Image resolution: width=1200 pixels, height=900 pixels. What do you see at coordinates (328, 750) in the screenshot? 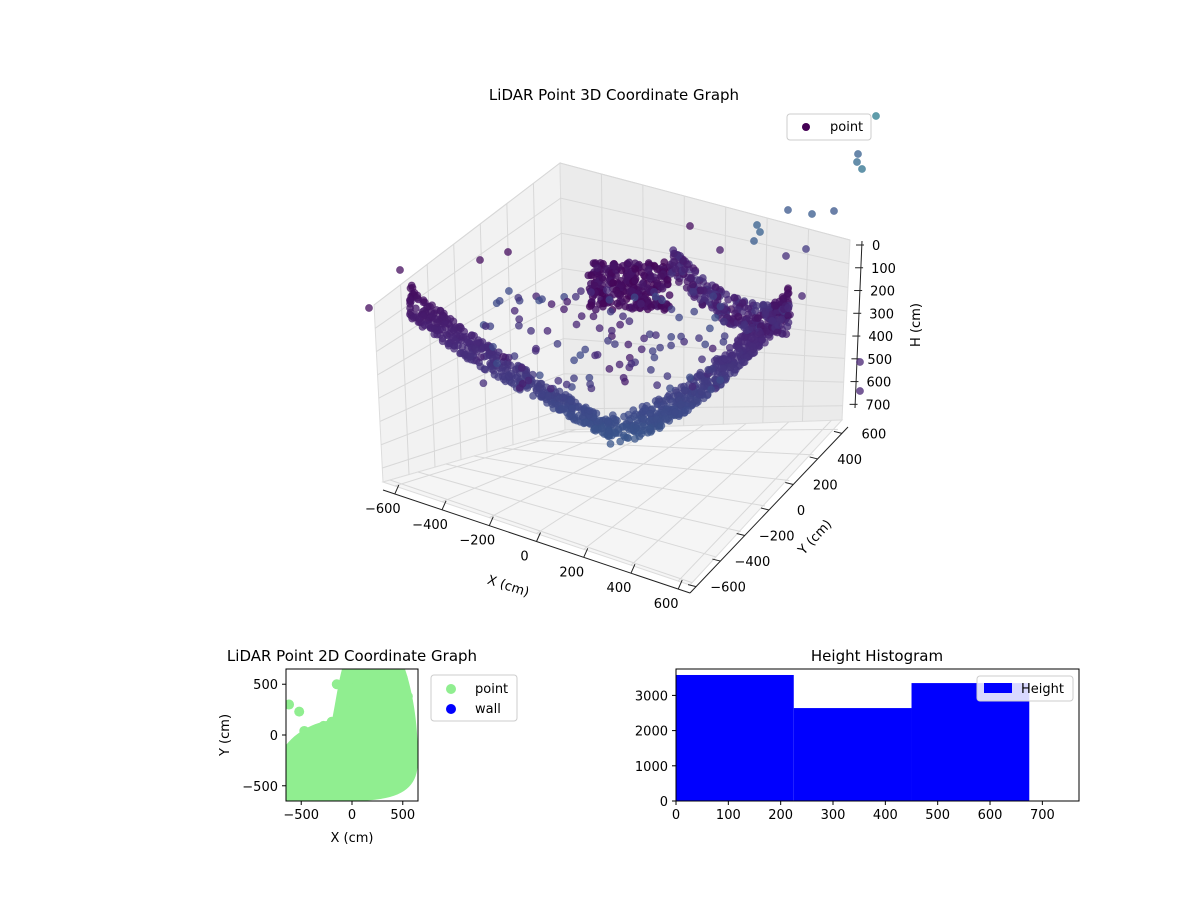
I see `ticks-2d: −500 0 500 −500 0 500` at bounding box center [328, 750].